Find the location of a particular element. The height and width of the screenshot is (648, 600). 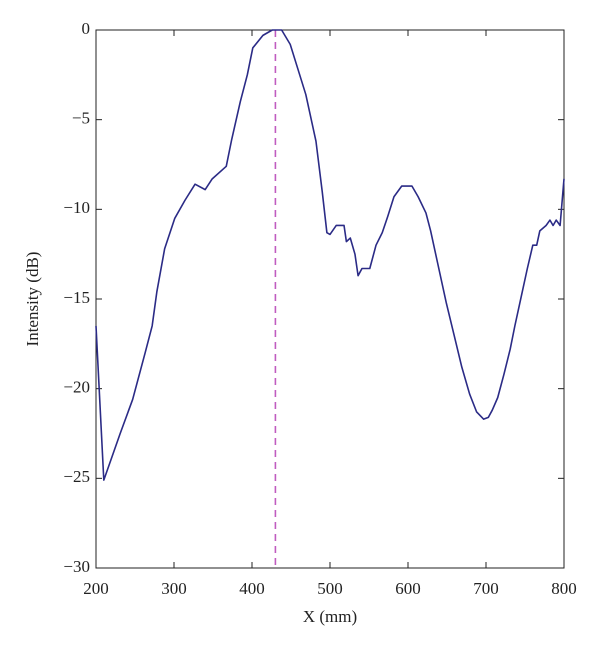

x-tick-label: 700 is located at coordinates (486, 588).